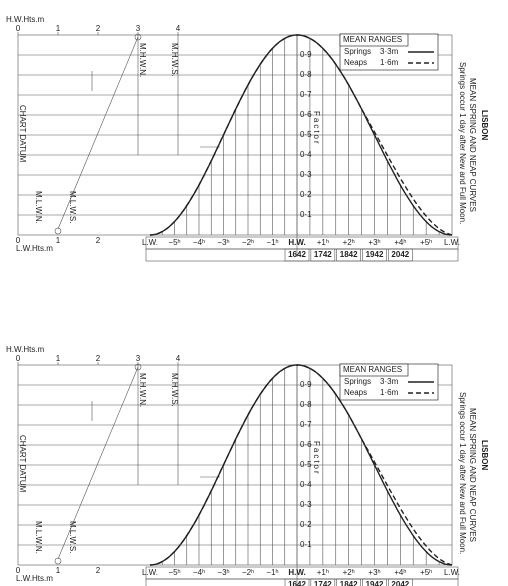 The image size is (508, 586). Describe the element at coordinates (296, 242) in the screenshot. I see `time-label: H.W.` at that location.